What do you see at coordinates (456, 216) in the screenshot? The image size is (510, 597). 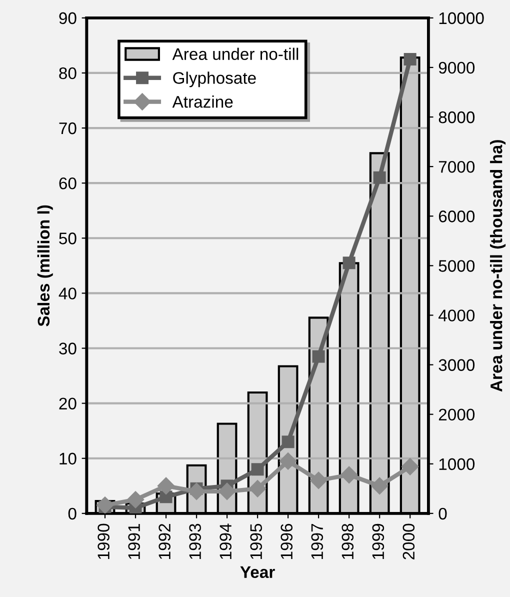 I see `y2-tick-label: 6000` at bounding box center [456, 216].